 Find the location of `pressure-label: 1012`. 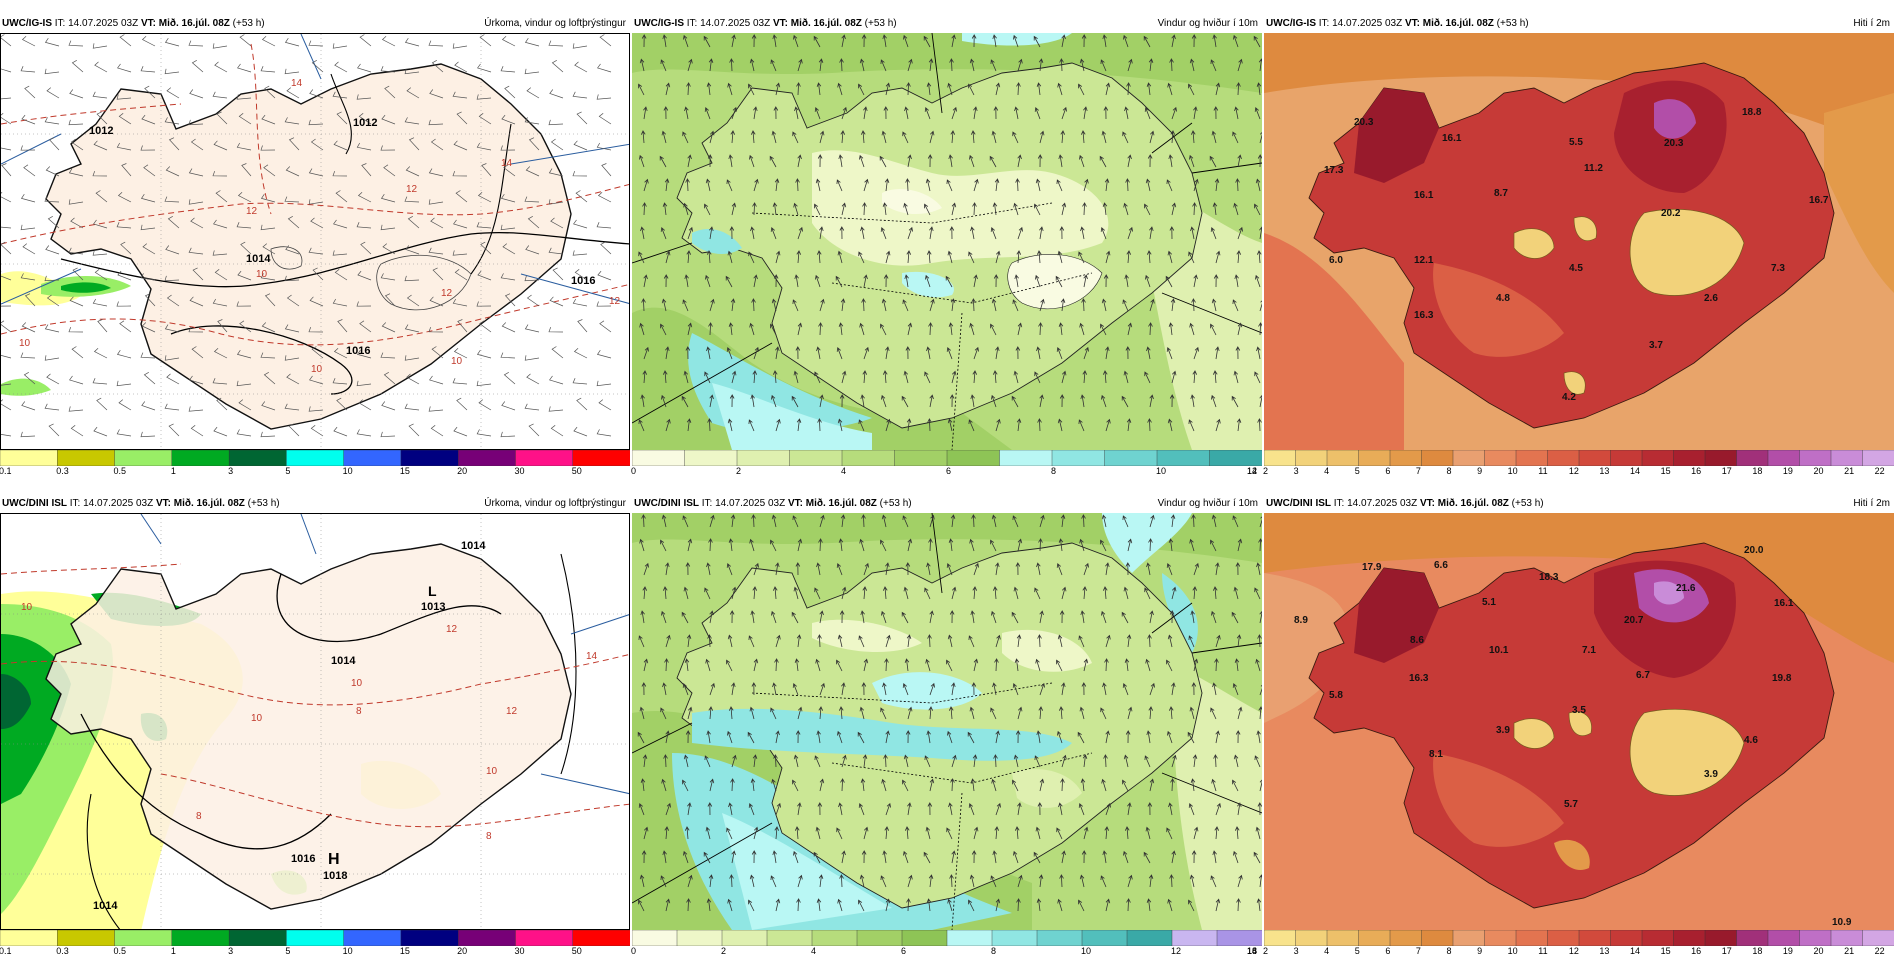

pressure-label: 1012 is located at coordinates (365, 123).